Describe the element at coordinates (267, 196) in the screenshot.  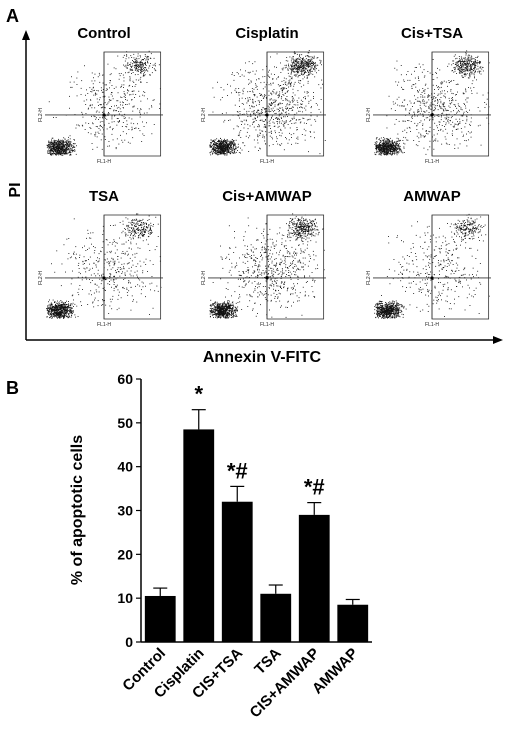
I see `facs-plot-title: Cis+AMWAP` at that location.